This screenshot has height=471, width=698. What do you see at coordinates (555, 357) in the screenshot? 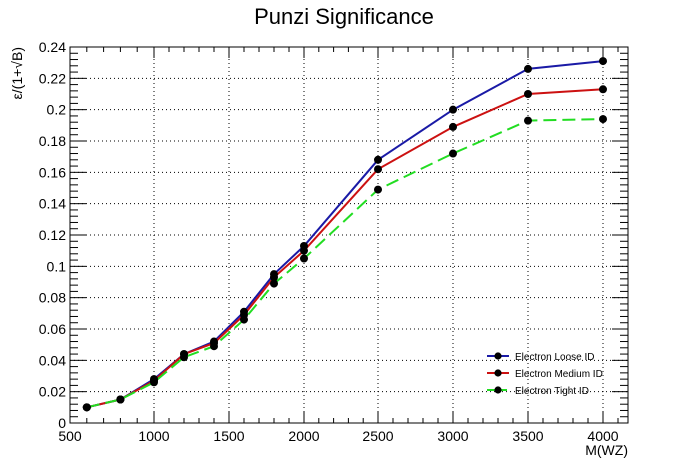
I see `legend-label-1: Electron Loose ID` at bounding box center [555, 357].